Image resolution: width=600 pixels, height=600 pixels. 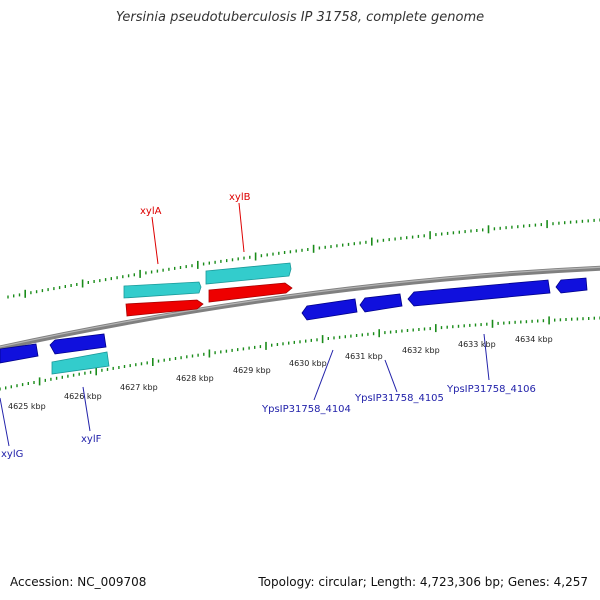 I want to click on accession-text: Accession: NC_009708, so click(x=78, y=582).